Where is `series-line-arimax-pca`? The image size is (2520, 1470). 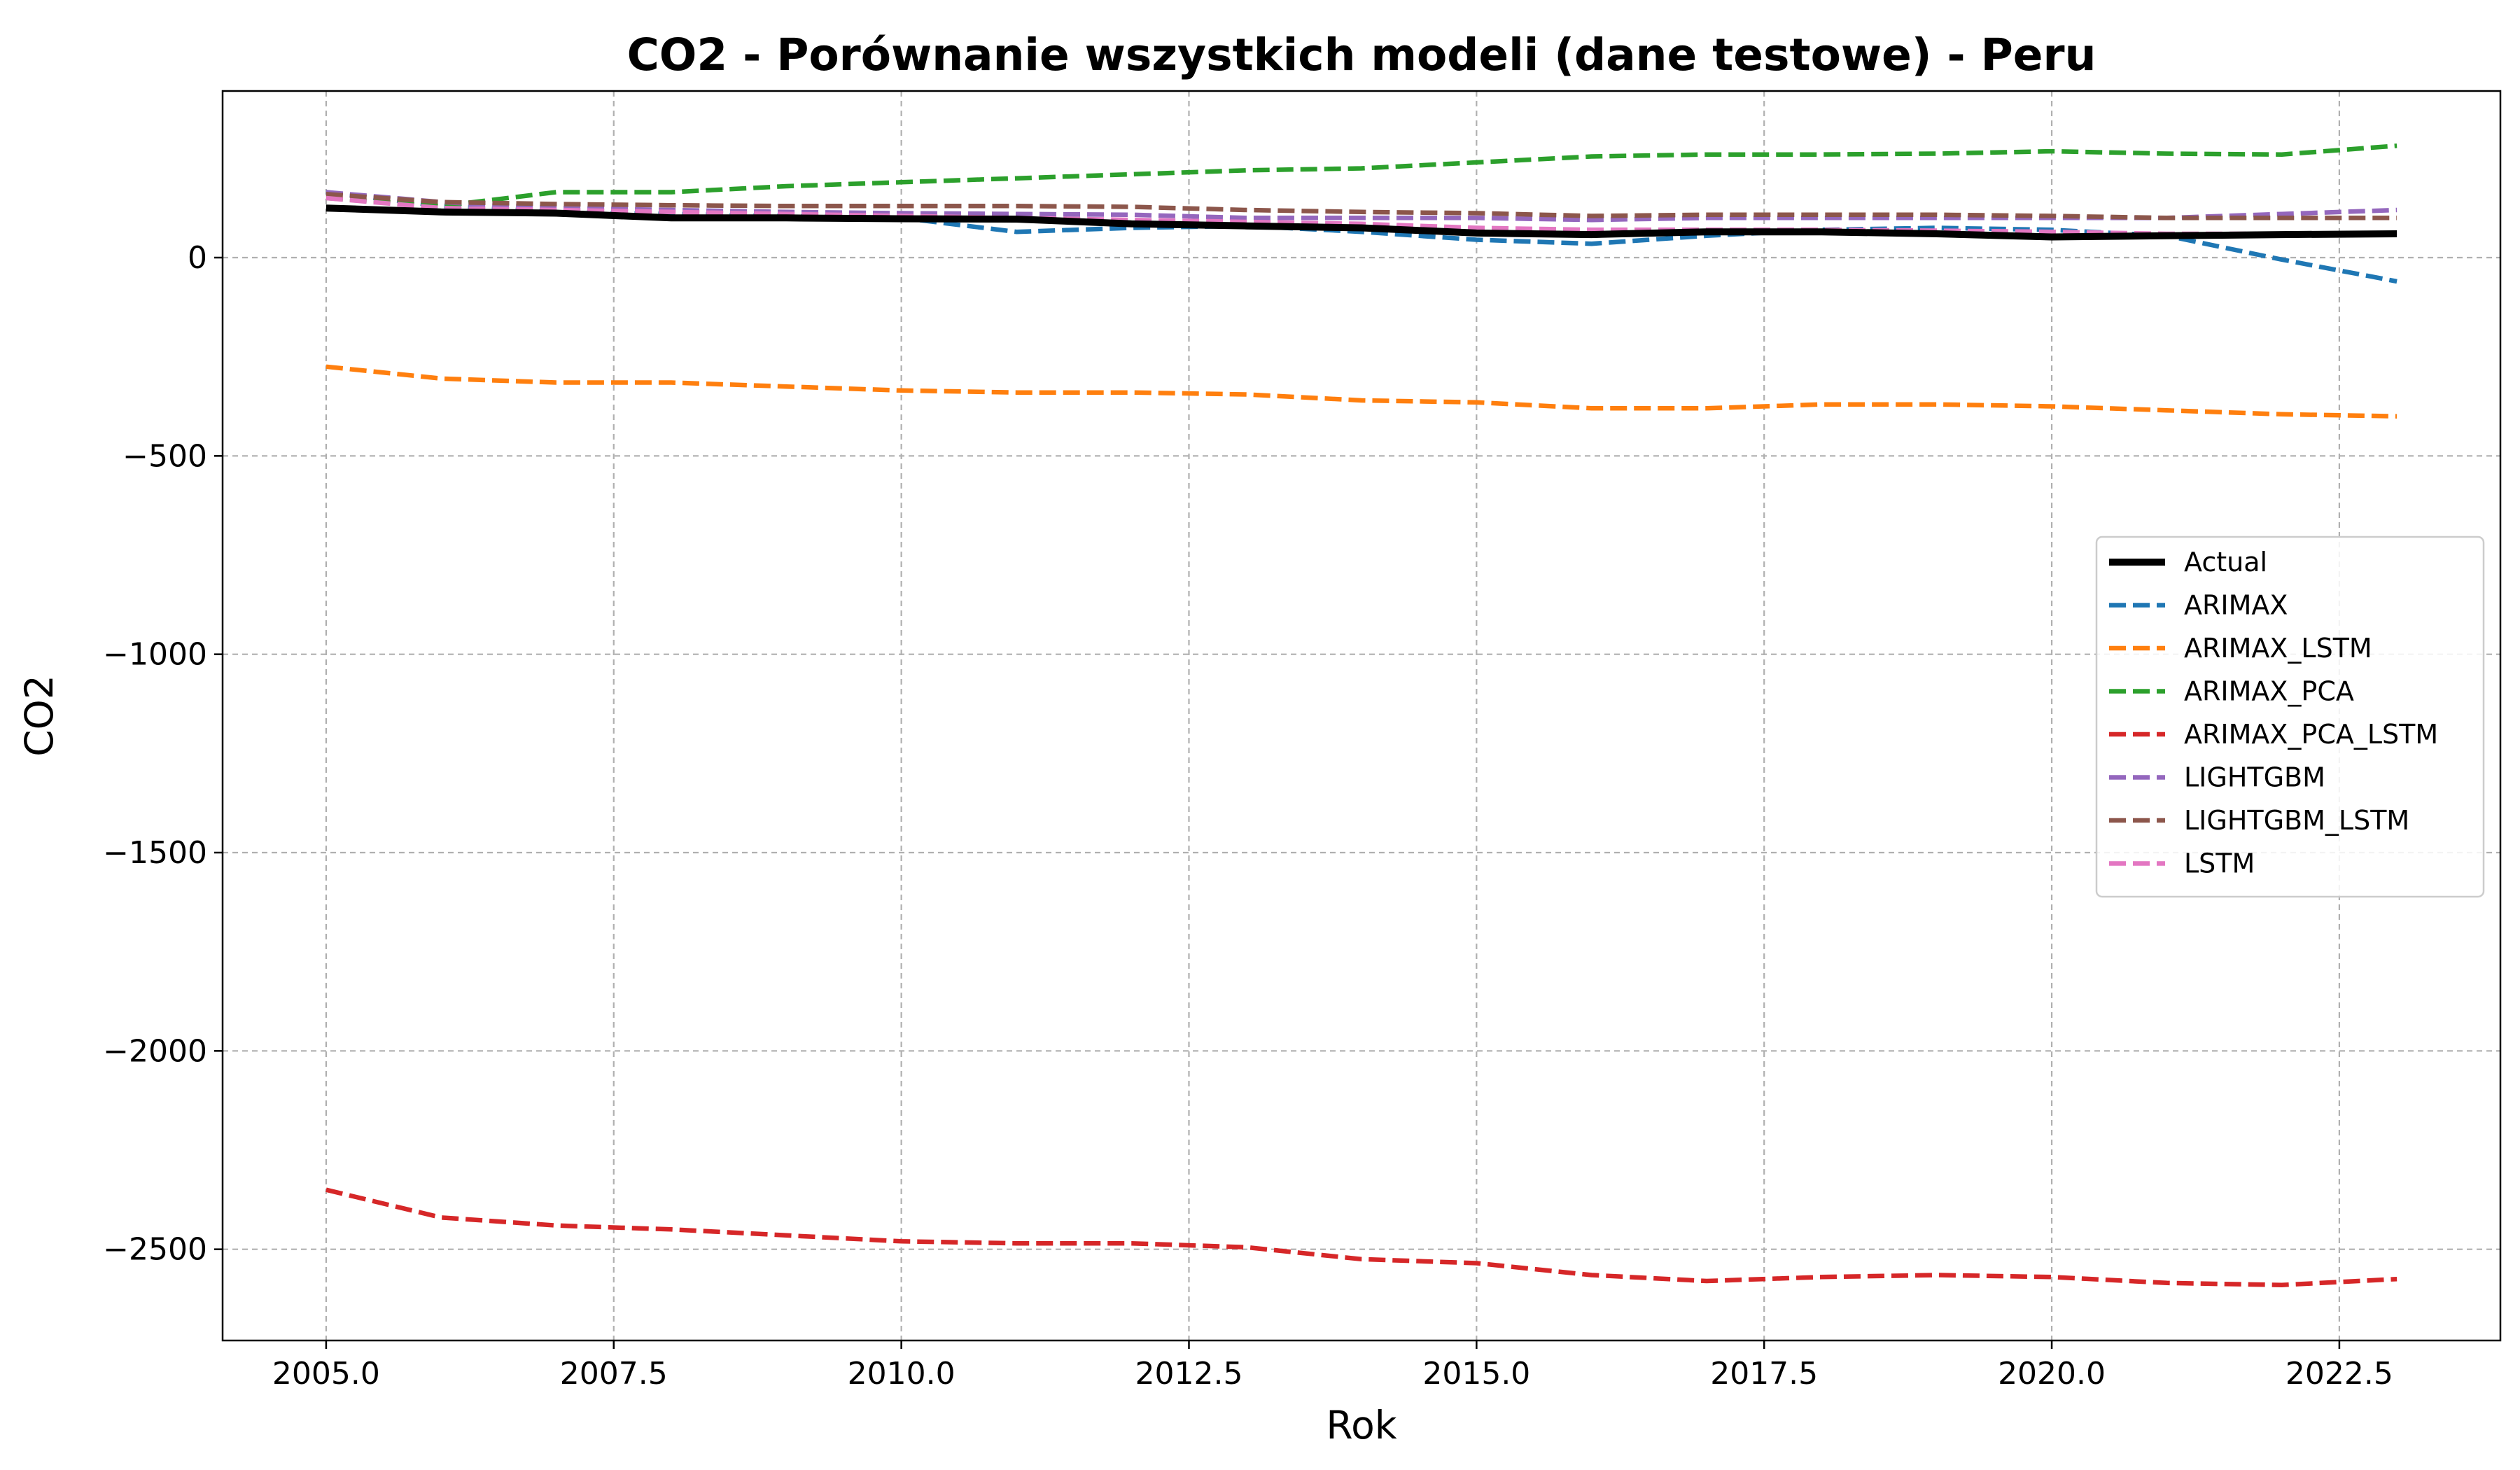
series-line-arimax-pca is located at coordinates (1362, 176).